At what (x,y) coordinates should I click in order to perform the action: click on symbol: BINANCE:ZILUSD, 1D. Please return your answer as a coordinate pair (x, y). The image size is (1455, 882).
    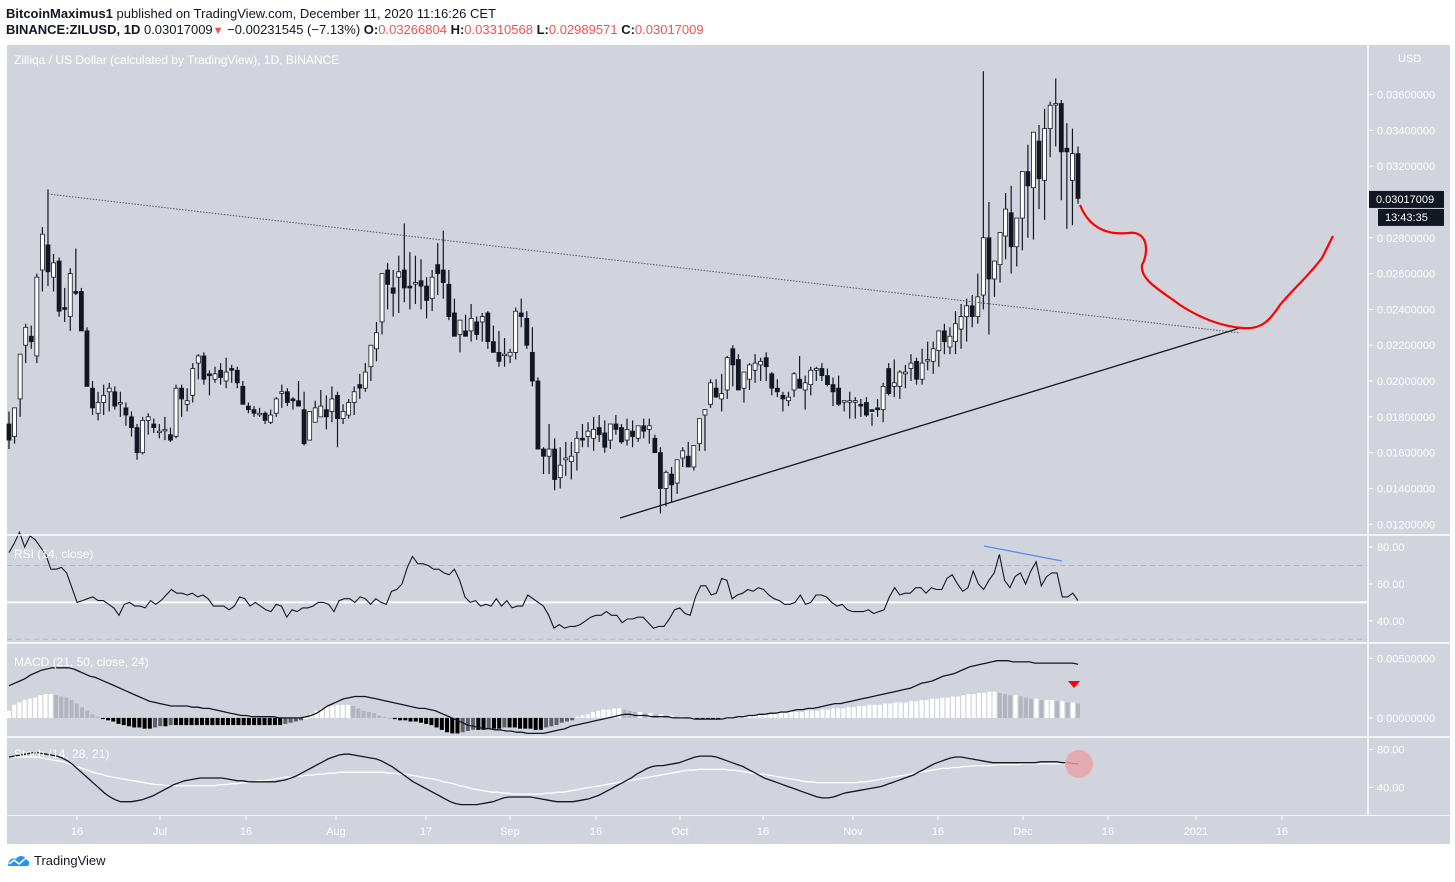
    Looking at the image, I should click on (73, 29).